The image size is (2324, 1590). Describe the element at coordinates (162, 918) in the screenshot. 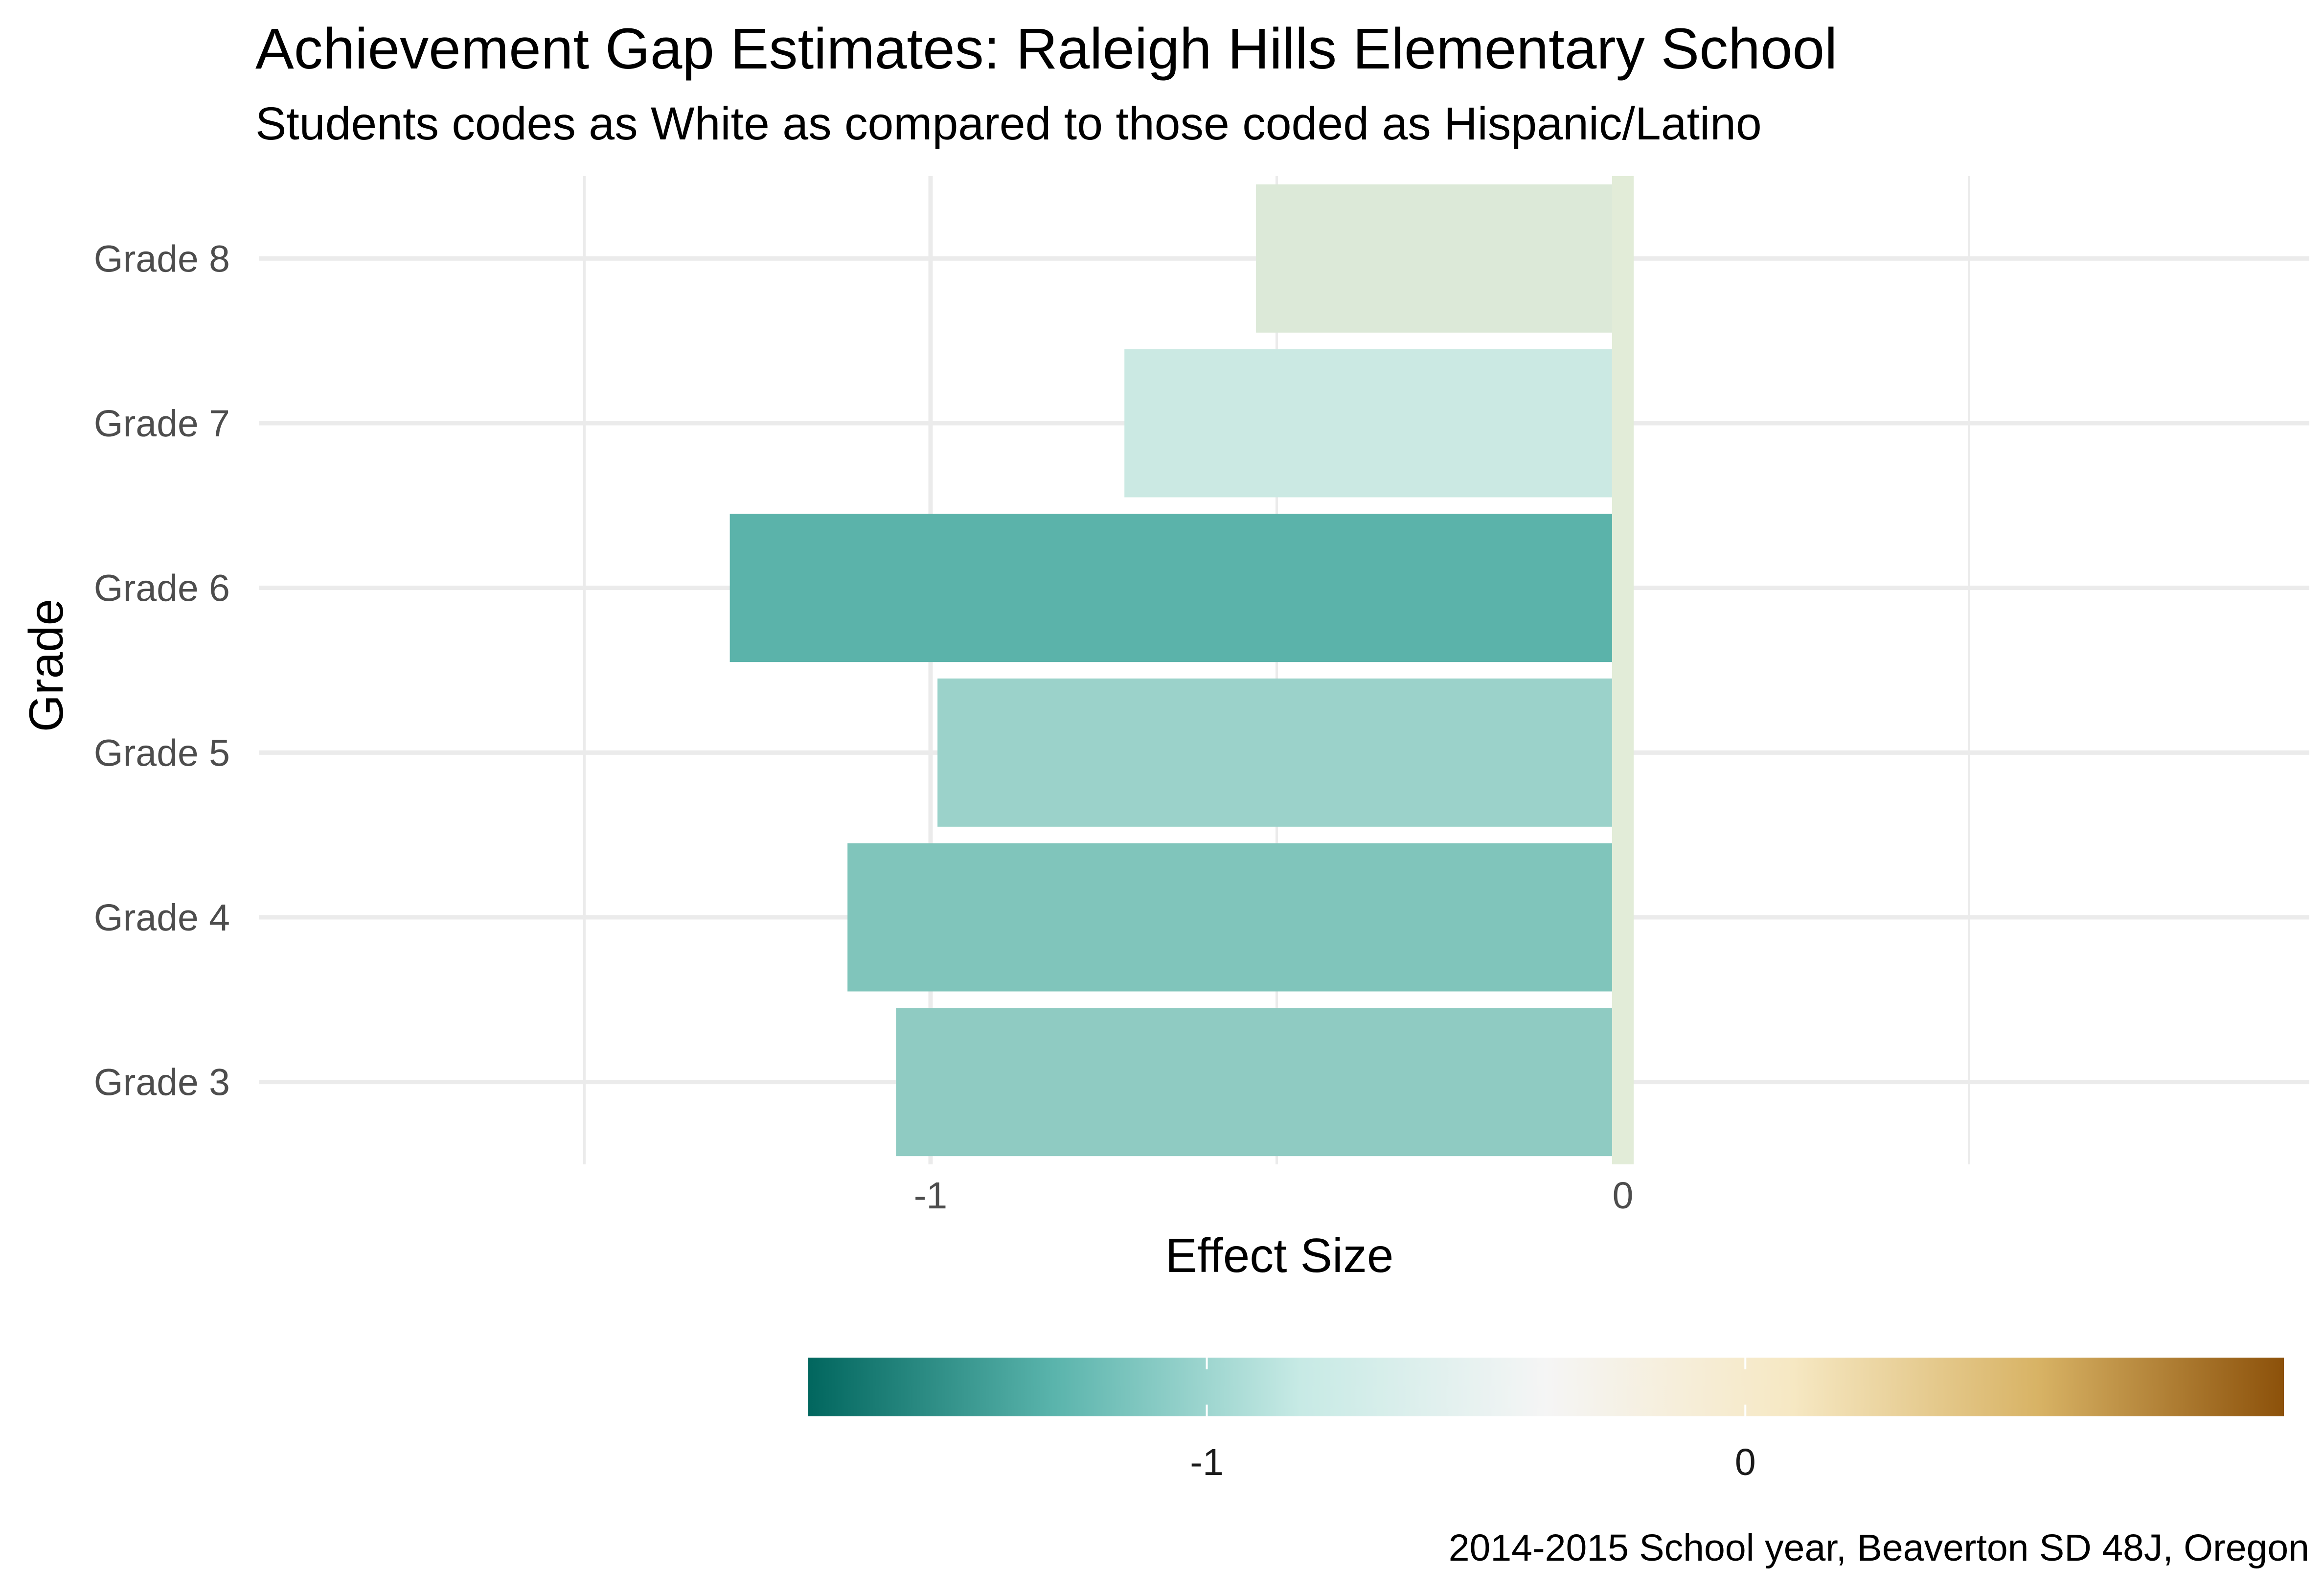

I see `y-tick-label: Grade 4` at that location.